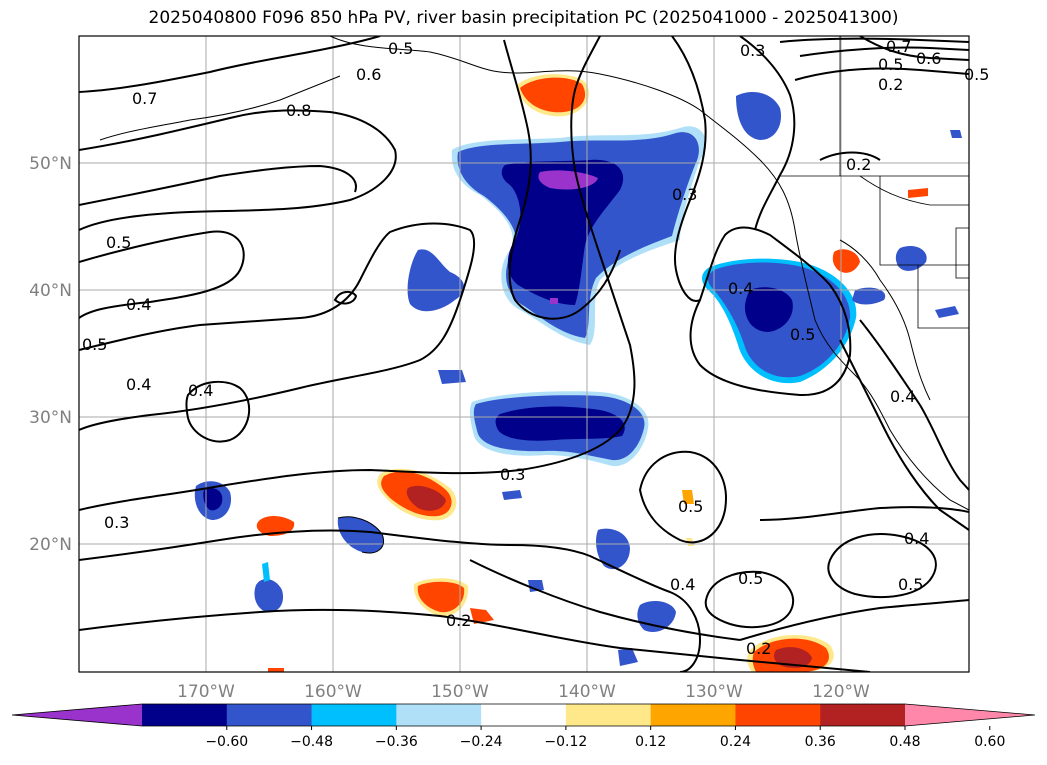 This screenshot has width=1047, height=765. What do you see at coordinates (50, 291) in the screenshot?
I see `lat-label-40n: 40°N` at bounding box center [50, 291].